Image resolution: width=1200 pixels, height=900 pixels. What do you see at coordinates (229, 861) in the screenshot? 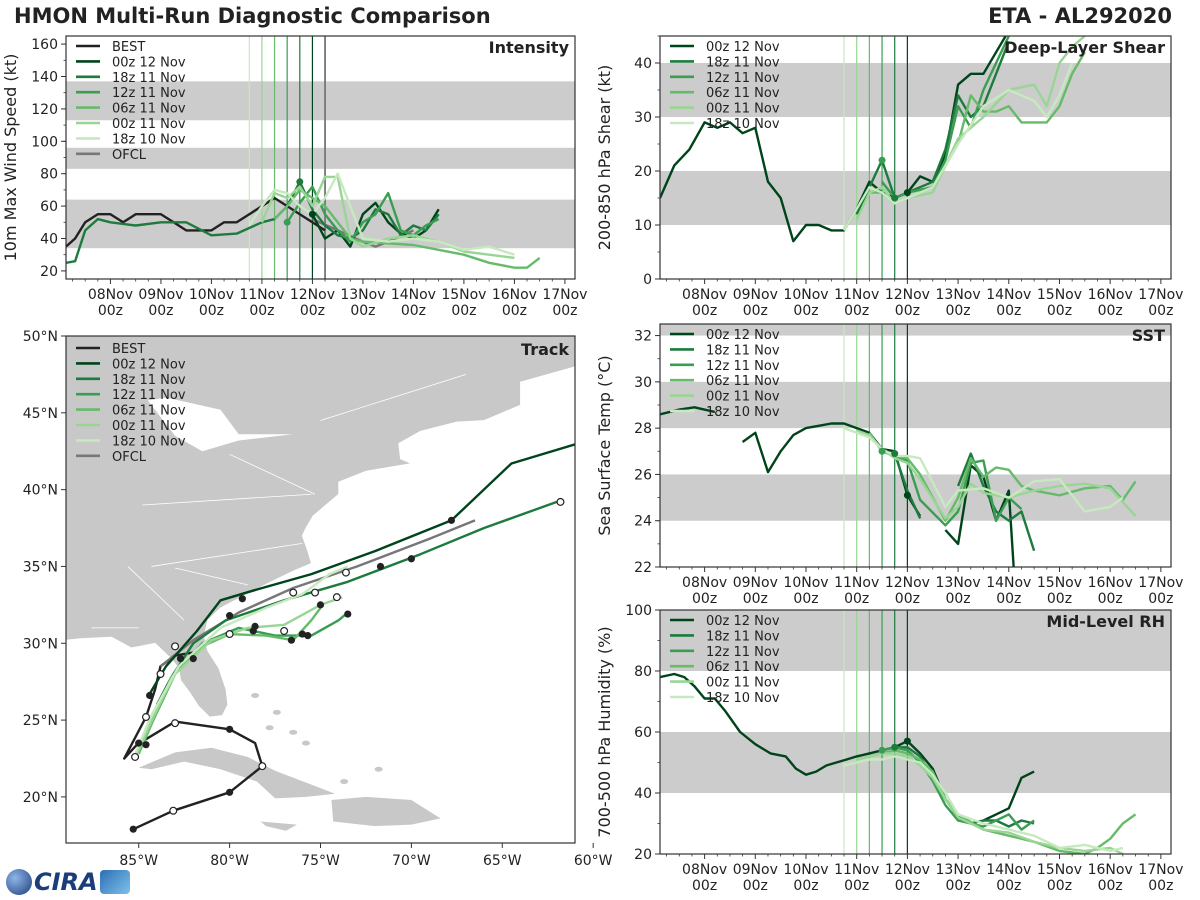
I see `track-lon-label: 80°W` at bounding box center [229, 861].